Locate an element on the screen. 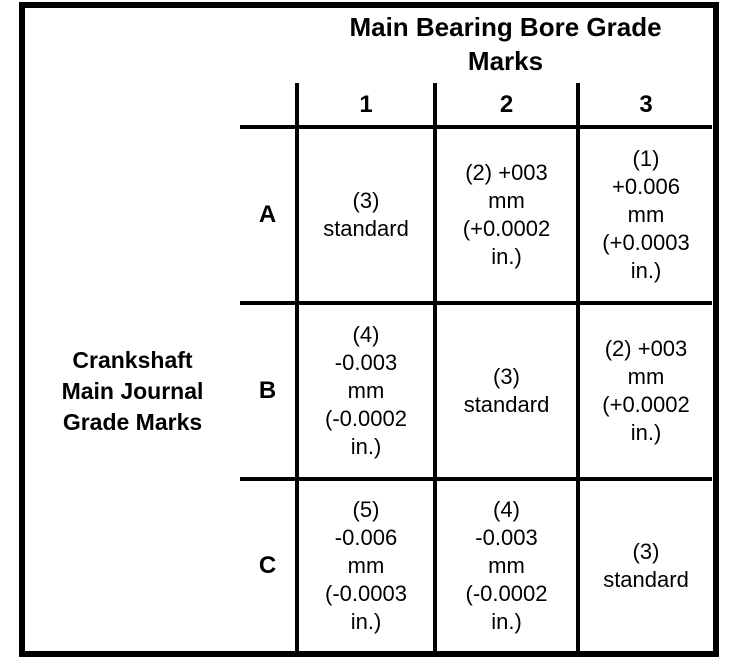 The width and height of the screenshot is (752, 666). column-label-3: 3 is located at coordinates (646, 104).